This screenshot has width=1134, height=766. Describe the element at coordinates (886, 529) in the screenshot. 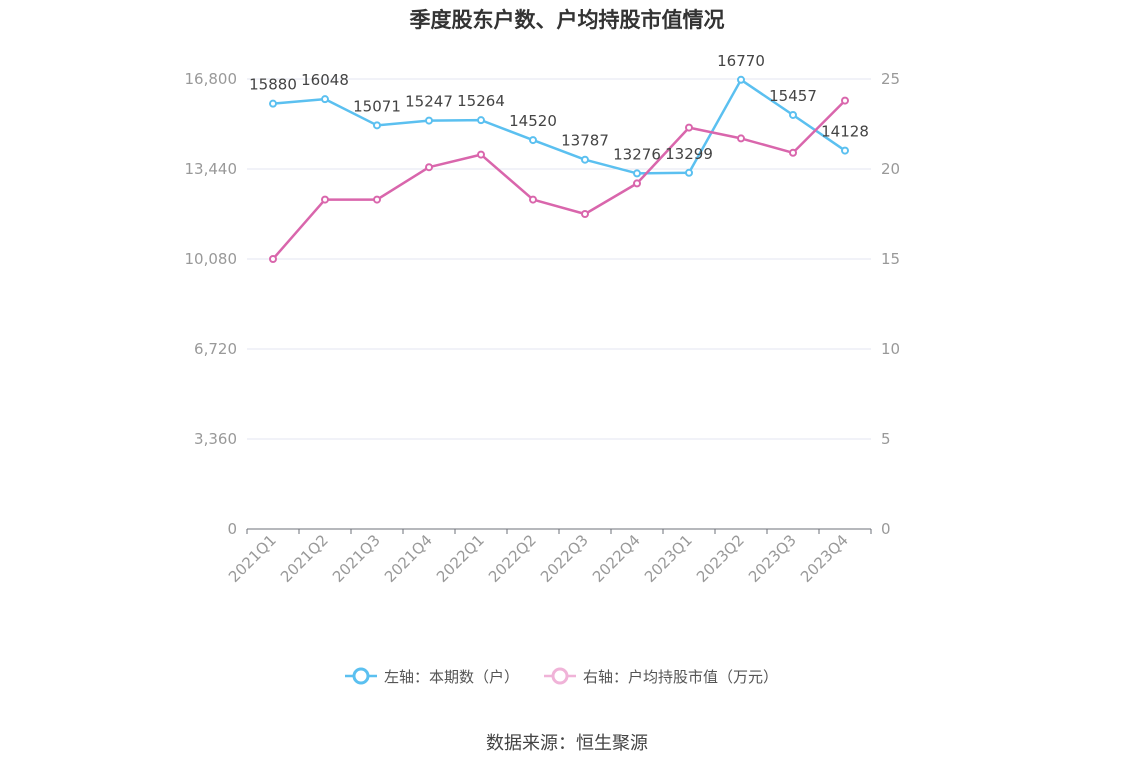

I see `y-right-tick-label: 0` at that location.